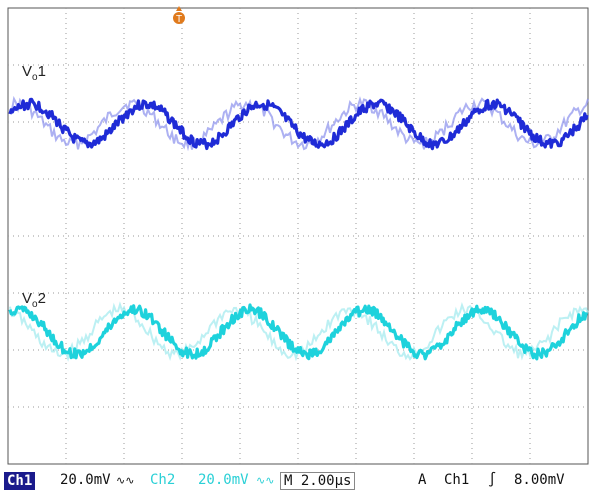  Describe the element at coordinates (20, 481) in the screenshot. I see `ch1-badge: Ch1` at that location.